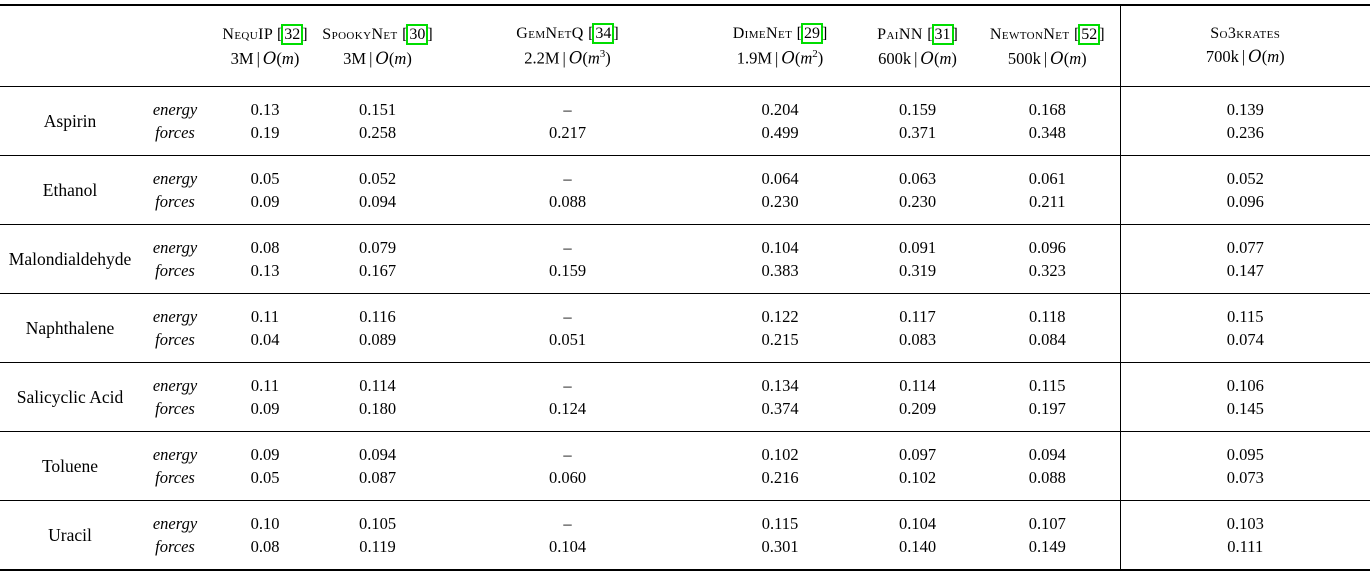 The height and width of the screenshot is (579, 1370). I want to click on model-header-gemnetq: GemNetQ [34] 2.2M | O(m3), so click(567, 46).